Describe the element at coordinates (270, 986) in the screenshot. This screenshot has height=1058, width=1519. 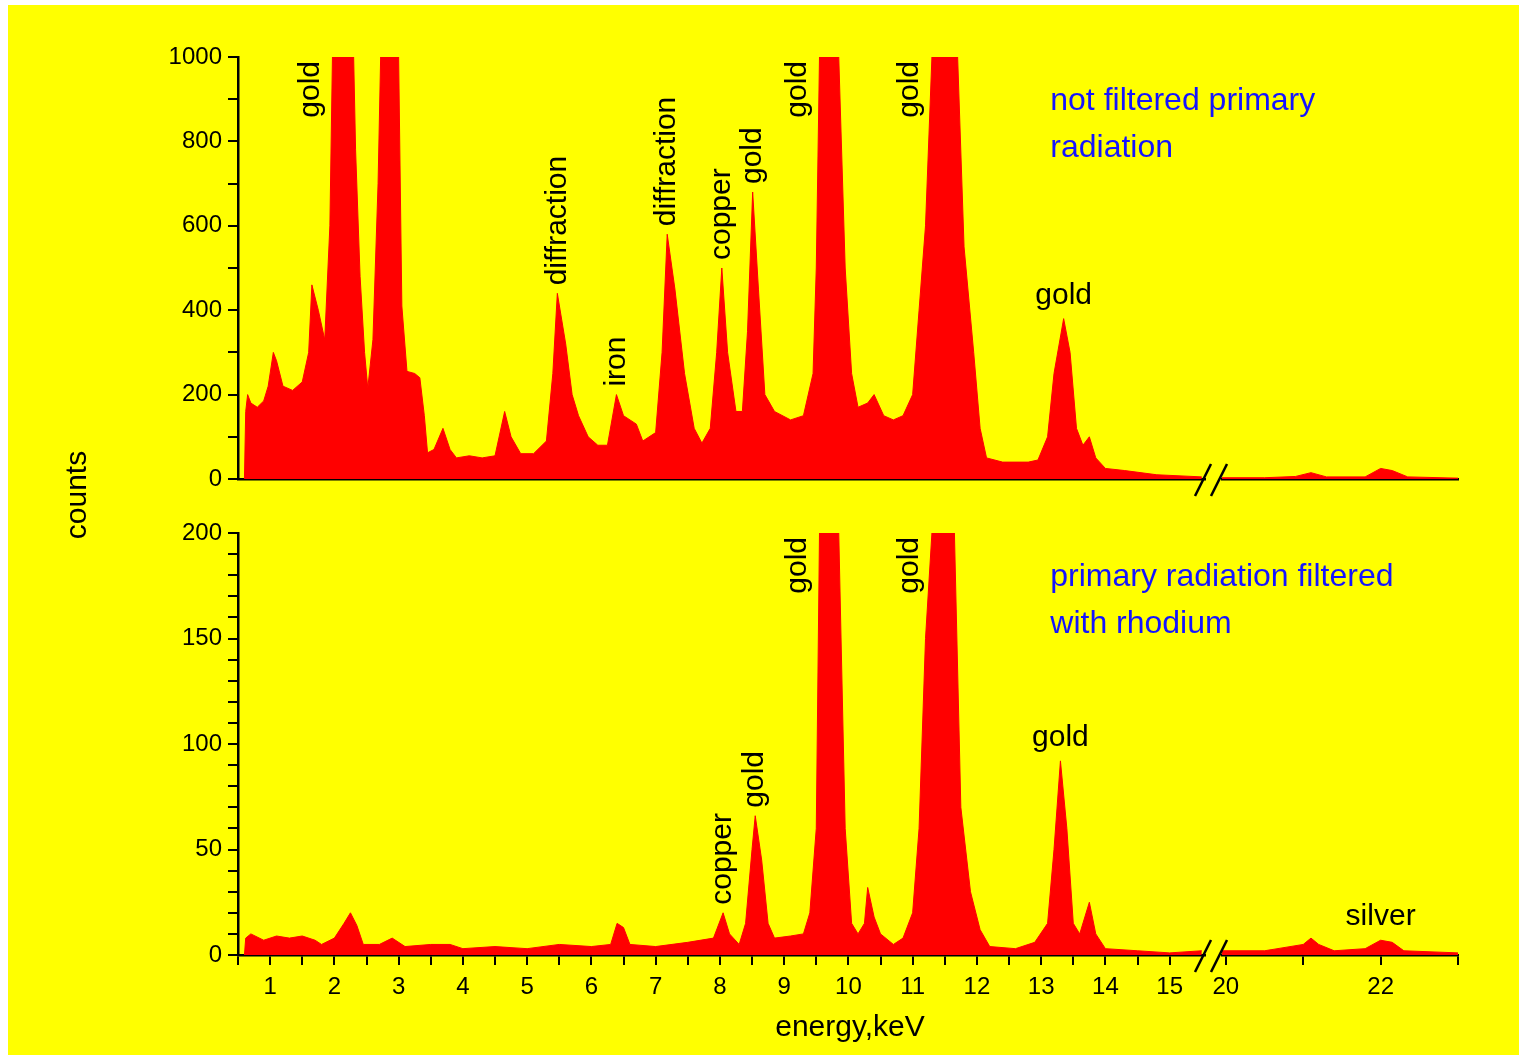
I see `x-tick-label: 1` at that location.